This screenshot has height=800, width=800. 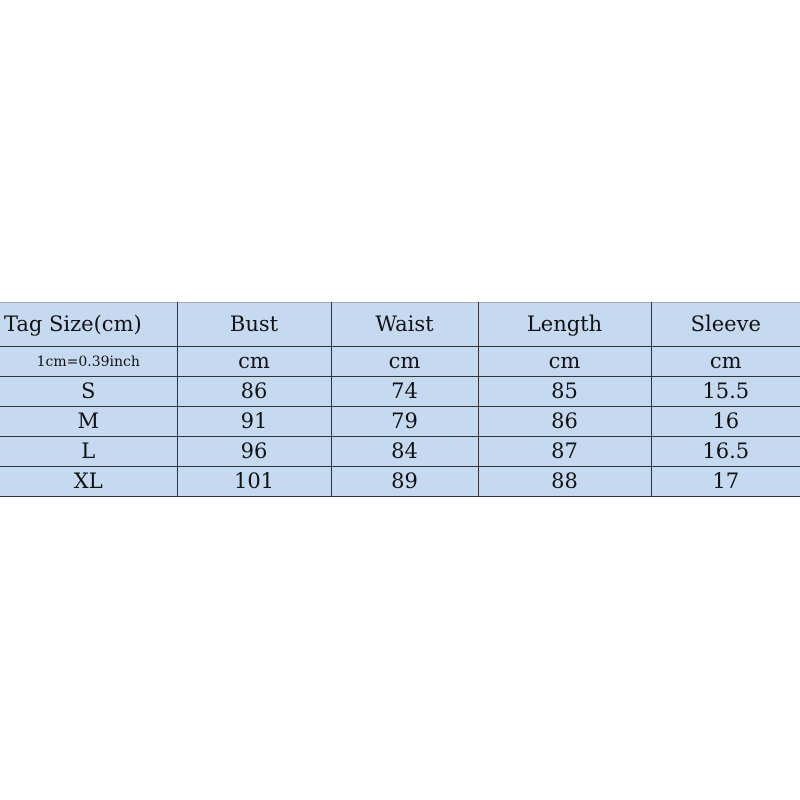 What do you see at coordinates (564, 451) in the screenshot?
I see `table-cell: 87` at bounding box center [564, 451].